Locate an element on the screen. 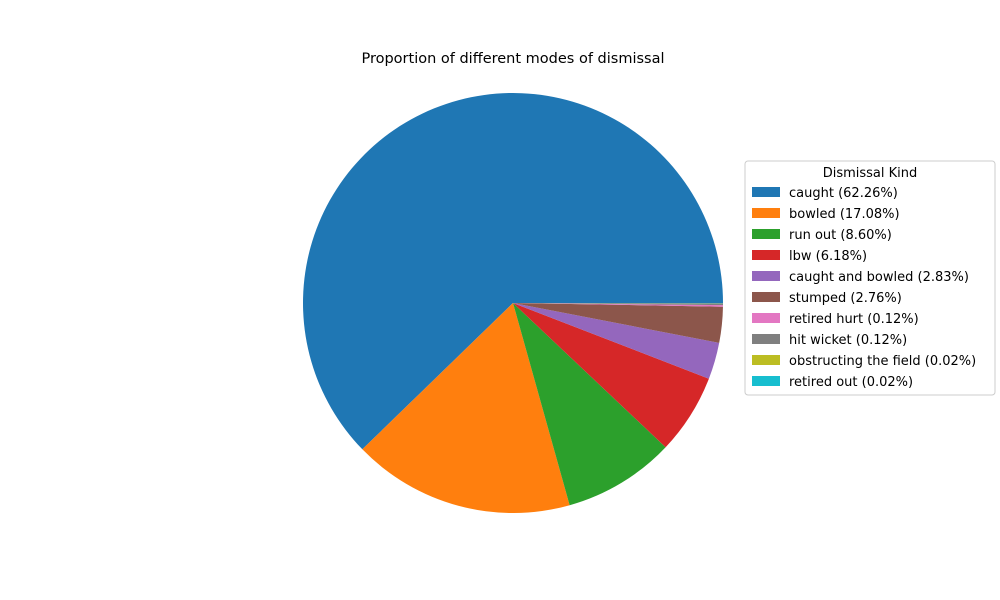 This screenshot has height=600, width=1000. pie-slice-hit-wicket is located at coordinates (618, 304).